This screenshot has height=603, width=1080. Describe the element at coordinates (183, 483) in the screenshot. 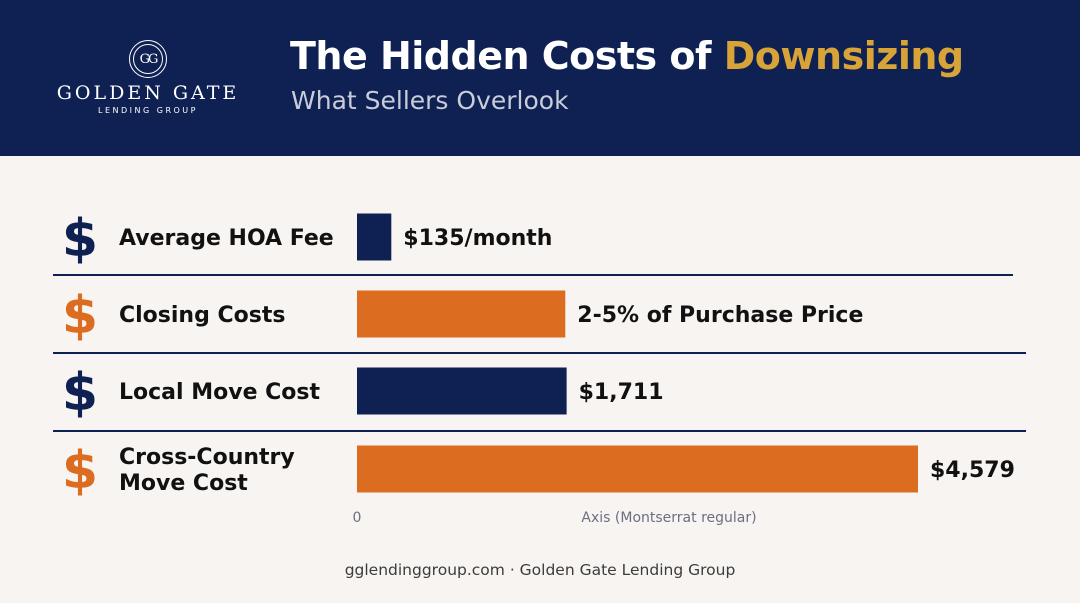

I see `category-label: Move Cost` at that location.